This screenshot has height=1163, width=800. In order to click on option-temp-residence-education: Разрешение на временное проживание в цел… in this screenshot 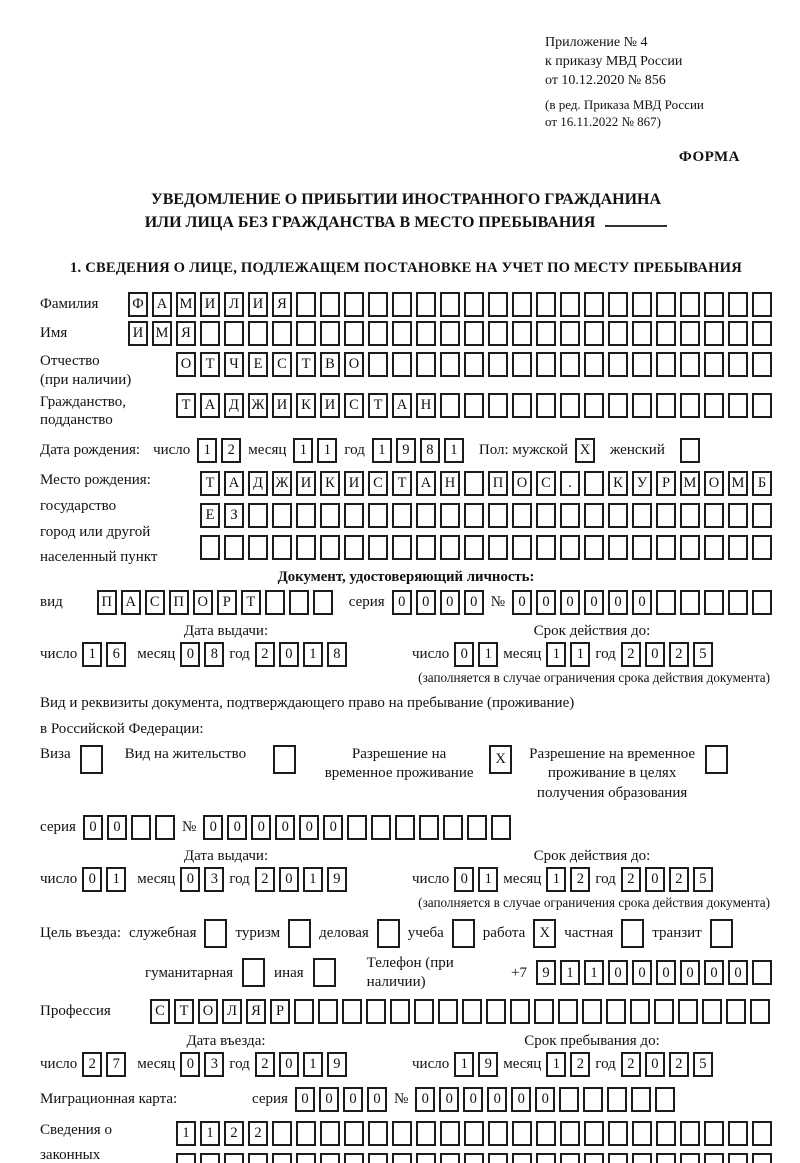, I will do `click(628, 774)`.